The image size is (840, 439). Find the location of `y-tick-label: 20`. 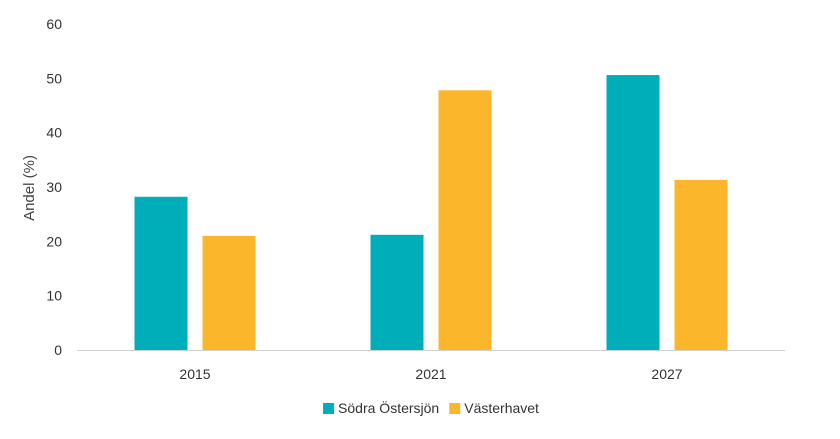

y-tick-label: 20 is located at coordinates (54, 241).